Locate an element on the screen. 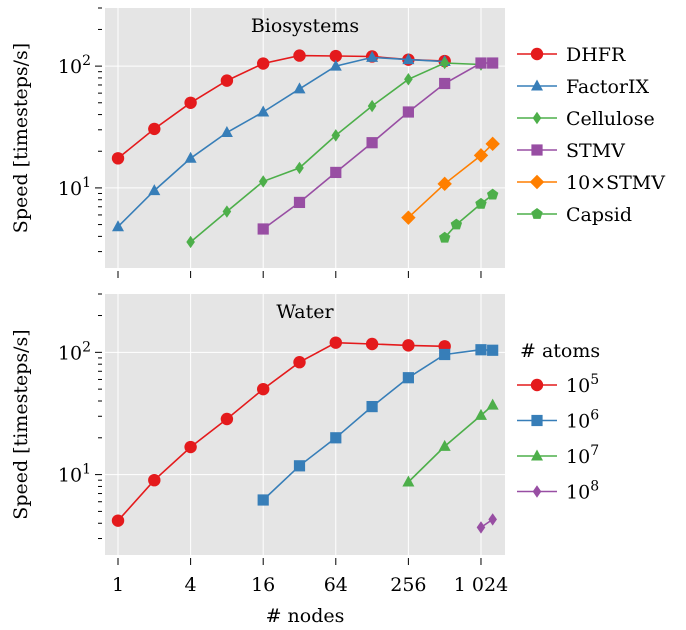  legend-item: Capsid is located at coordinates (574, 215).